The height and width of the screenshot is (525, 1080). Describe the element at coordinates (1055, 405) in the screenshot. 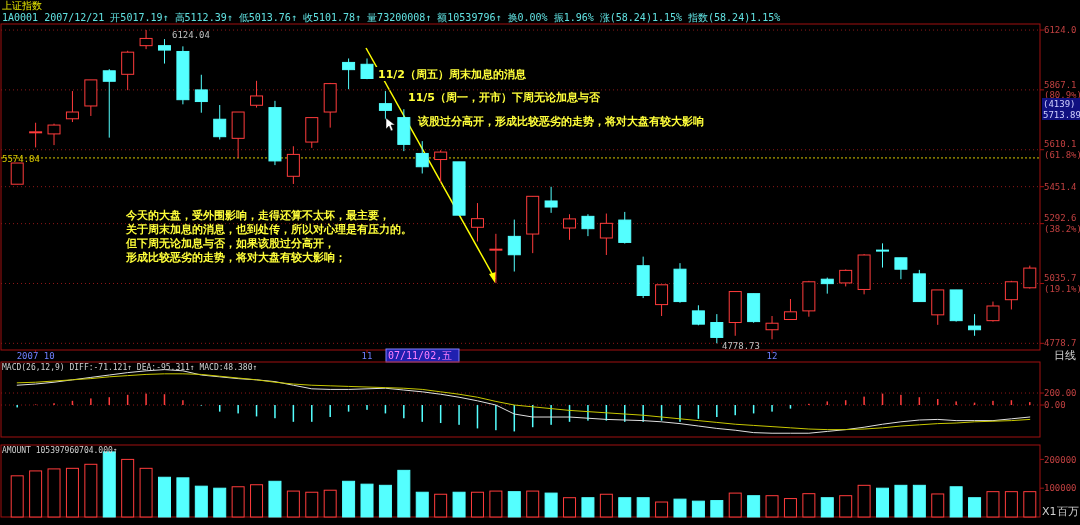

I see `y-tick-label: 0.00` at that location.